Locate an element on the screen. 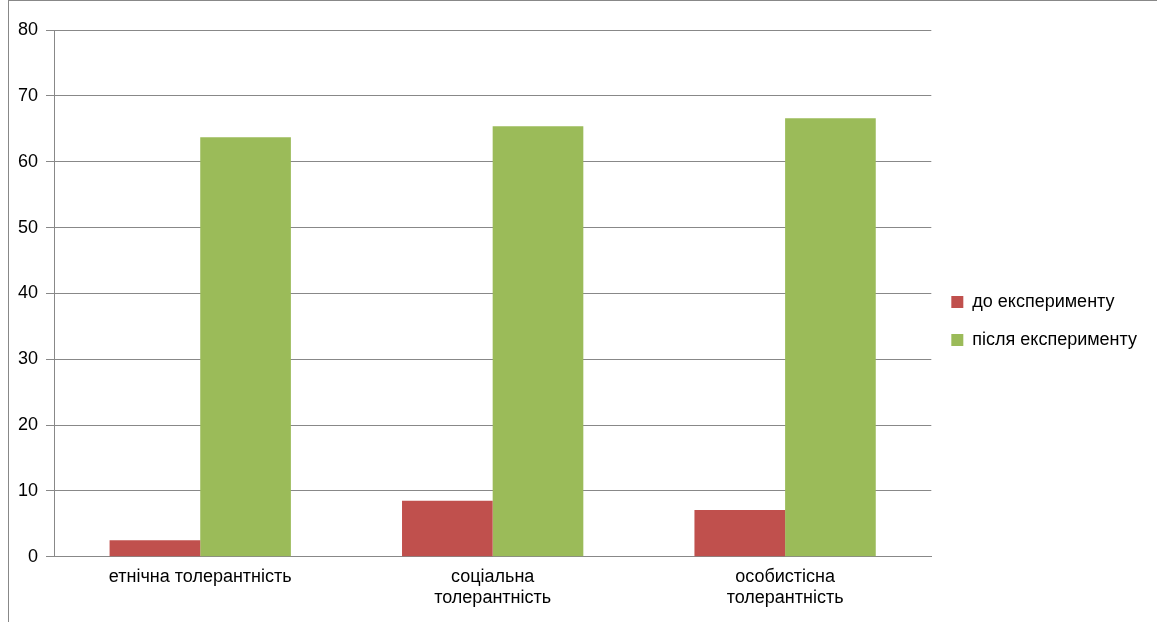  x-tick-label: особистісна толерантність is located at coordinates (785, 586).